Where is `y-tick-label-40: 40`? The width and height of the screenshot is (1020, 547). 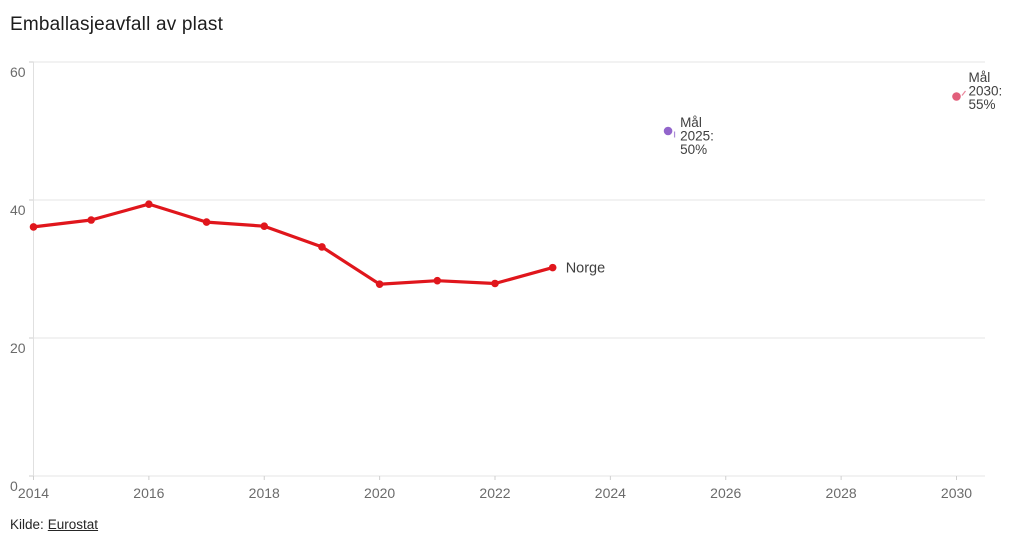 y-tick-label-40: 40 is located at coordinates (18, 210).